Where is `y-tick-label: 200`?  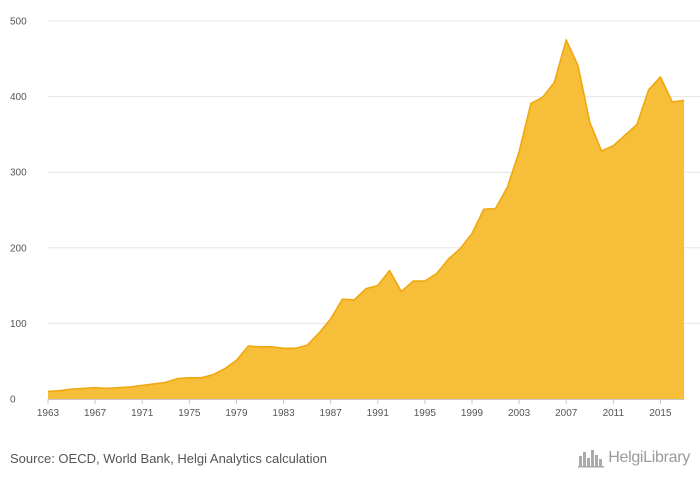
y-tick-label: 200 is located at coordinates (18, 248).